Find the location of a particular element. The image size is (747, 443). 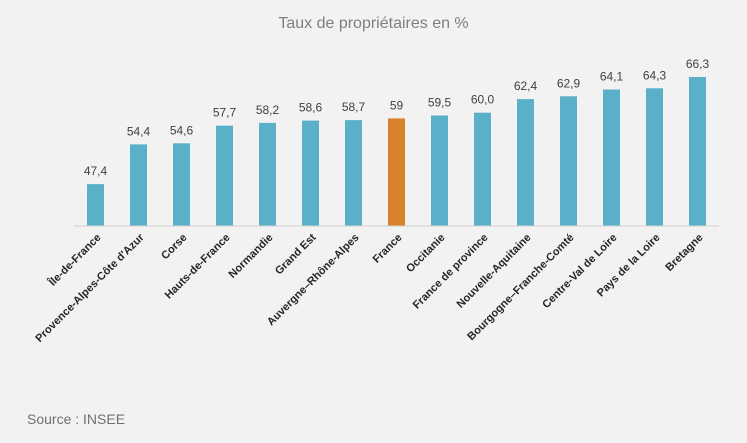

value-label-12: 64,1 is located at coordinates (612, 77).